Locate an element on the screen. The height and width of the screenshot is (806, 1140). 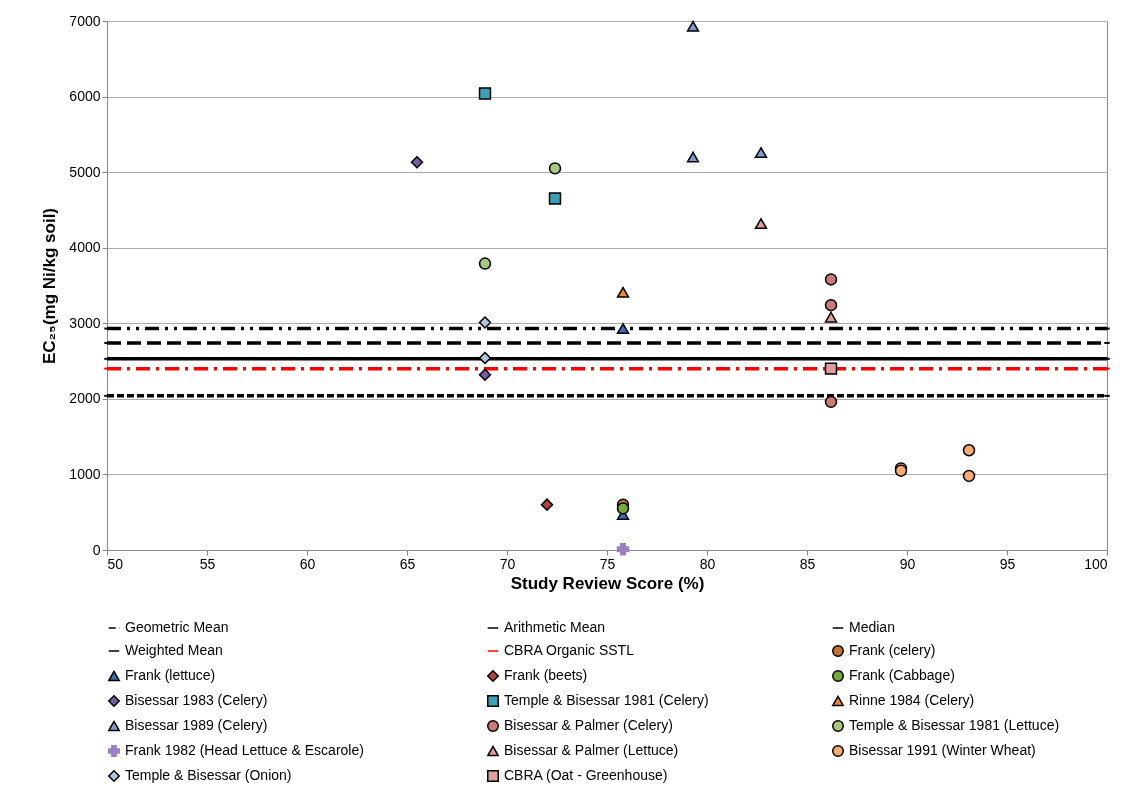
legend-label: Temple & Bisessar 1981 (Lettuce) is located at coordinates (954, 725).